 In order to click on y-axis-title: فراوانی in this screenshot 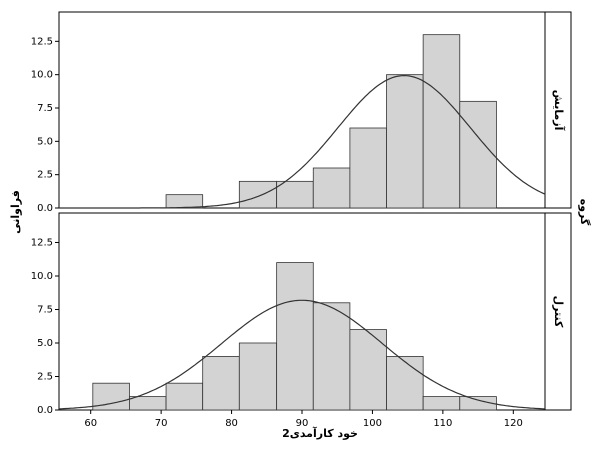, I will do `click(15, 212)`.